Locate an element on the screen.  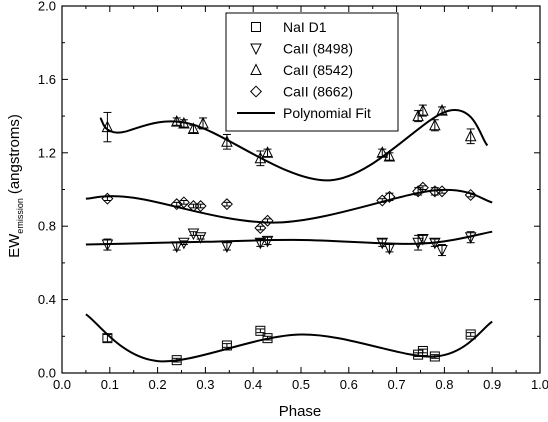
y-axis-title-subscript: emission is located at coordinates (20, 216).